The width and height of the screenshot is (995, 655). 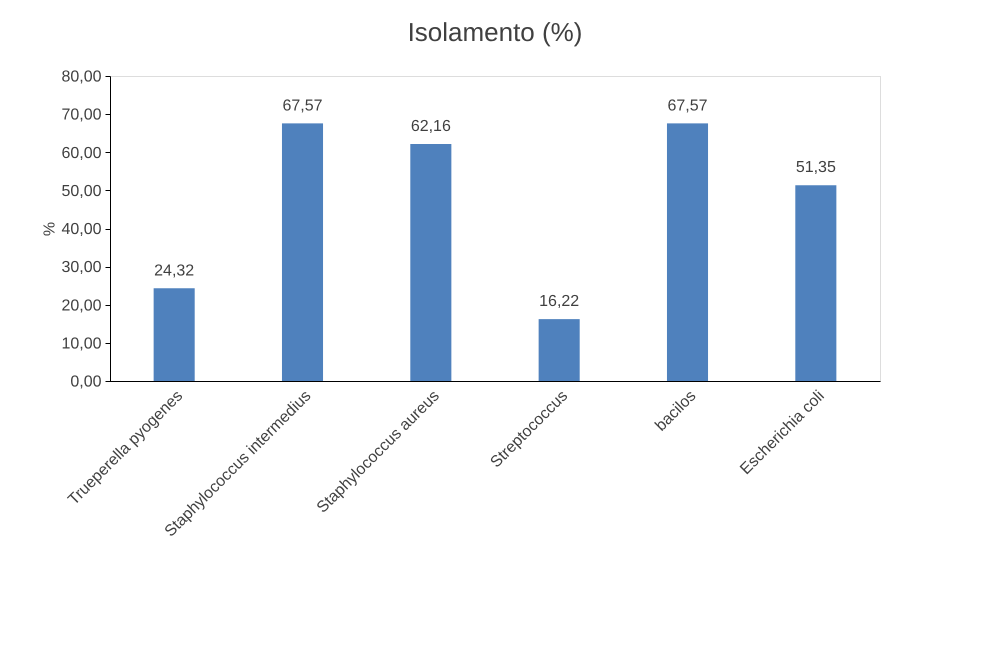 What do you see at coordinates (81, 115) in the screenshot?
I see `y-tick-label: 70,00` at bounding box center [81, 115].